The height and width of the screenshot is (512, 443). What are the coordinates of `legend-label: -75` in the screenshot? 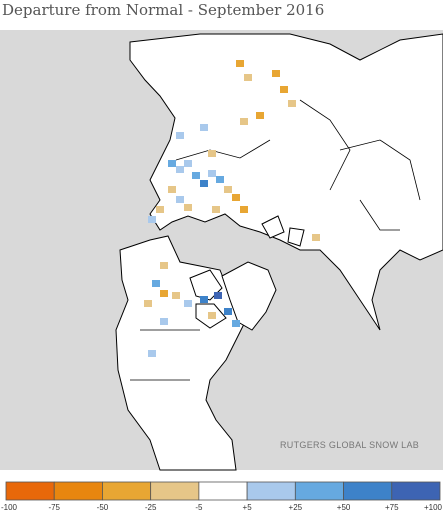 It's located at (54, 507).